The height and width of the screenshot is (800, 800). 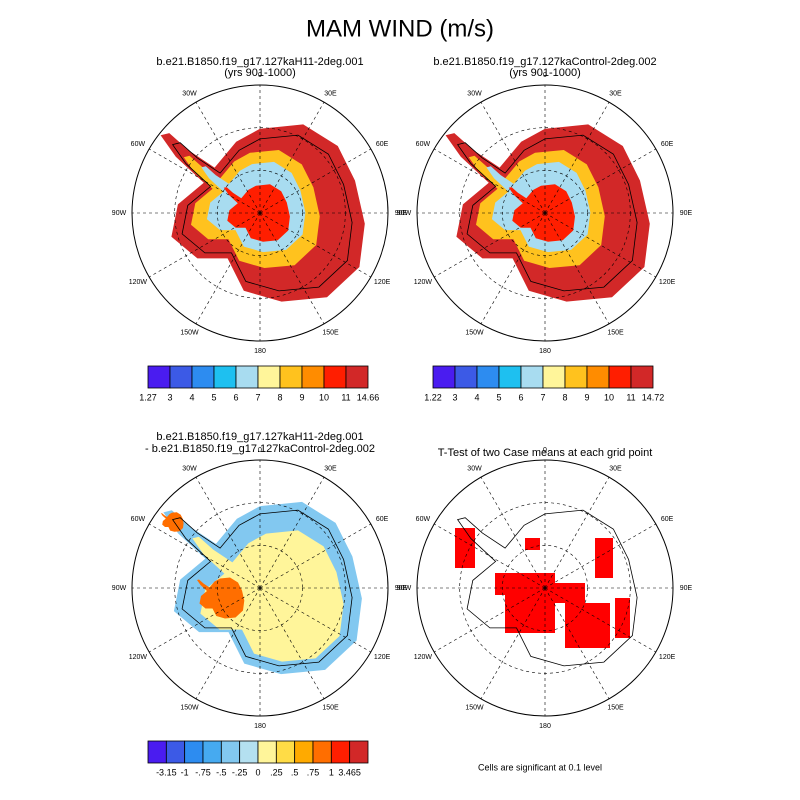 I want to click on colorbar-label: 4, so click(x=191, y=397).